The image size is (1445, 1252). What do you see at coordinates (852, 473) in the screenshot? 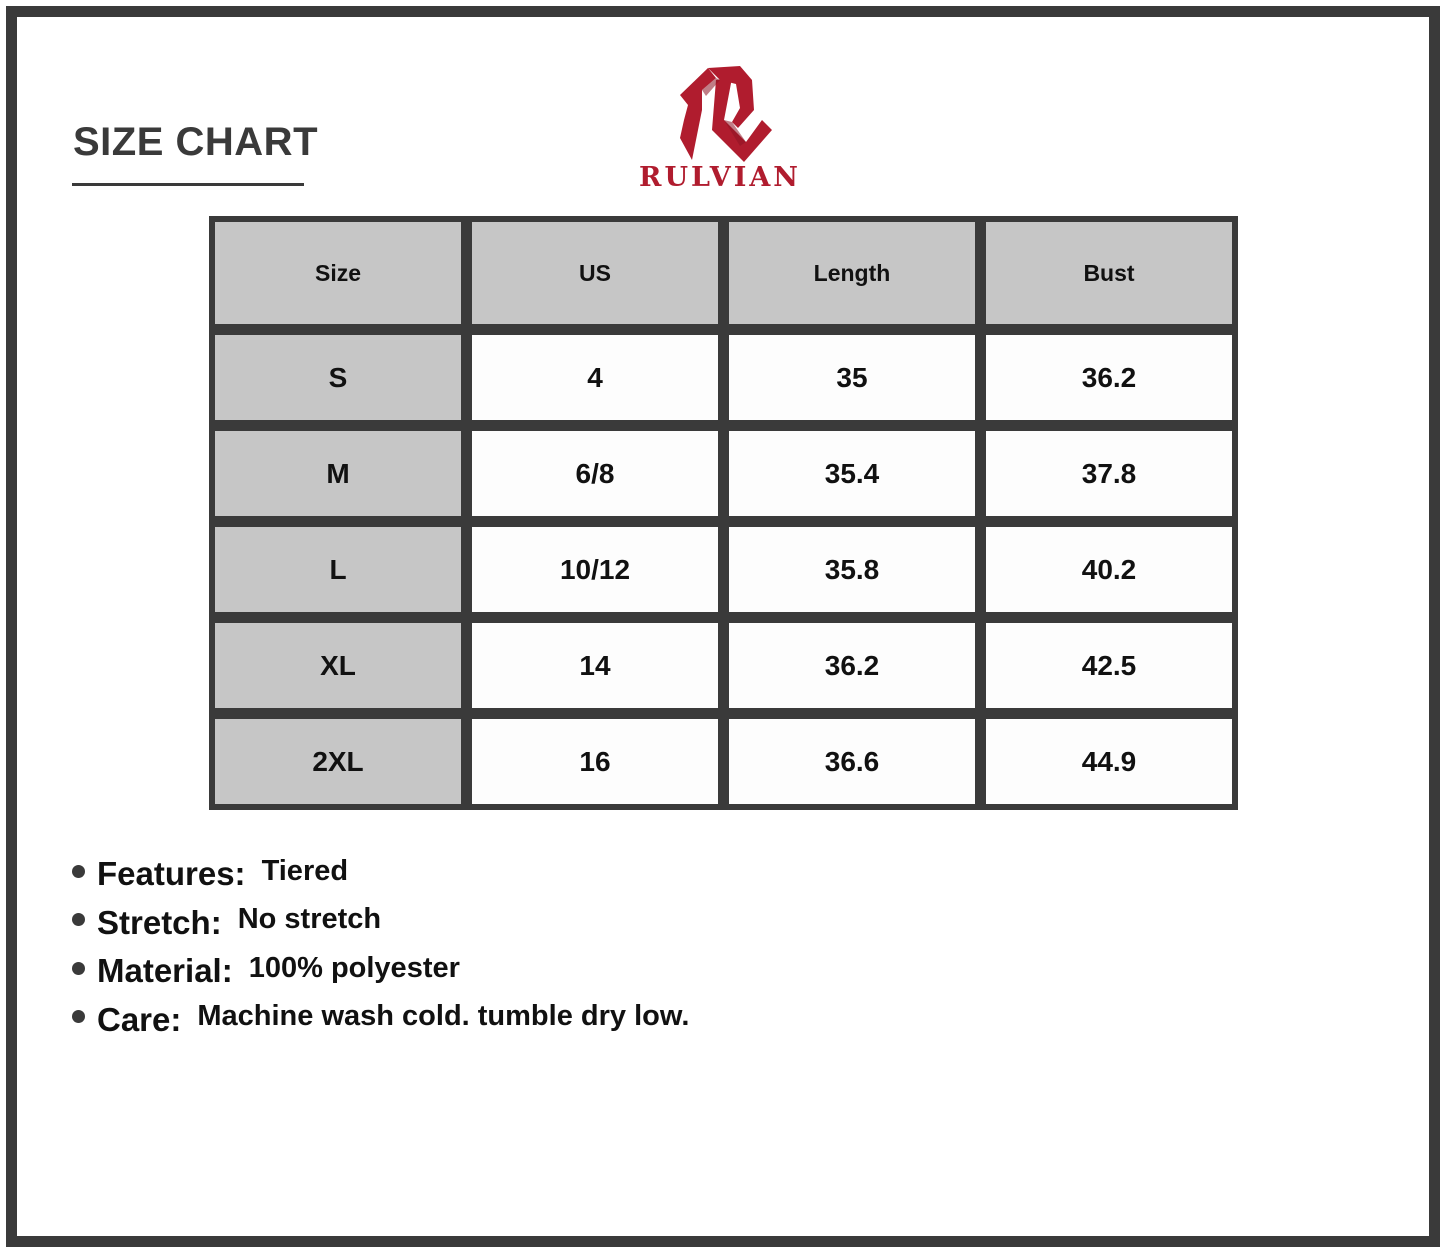
I see `cell-length: 35.4` at bounding box center [852, 473].